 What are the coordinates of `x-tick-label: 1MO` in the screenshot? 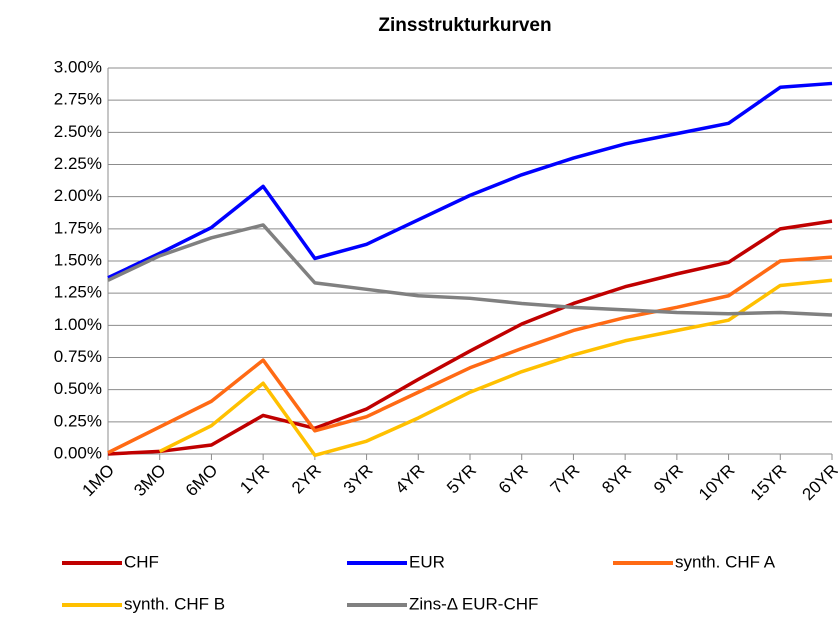 It's located at (98, 480).